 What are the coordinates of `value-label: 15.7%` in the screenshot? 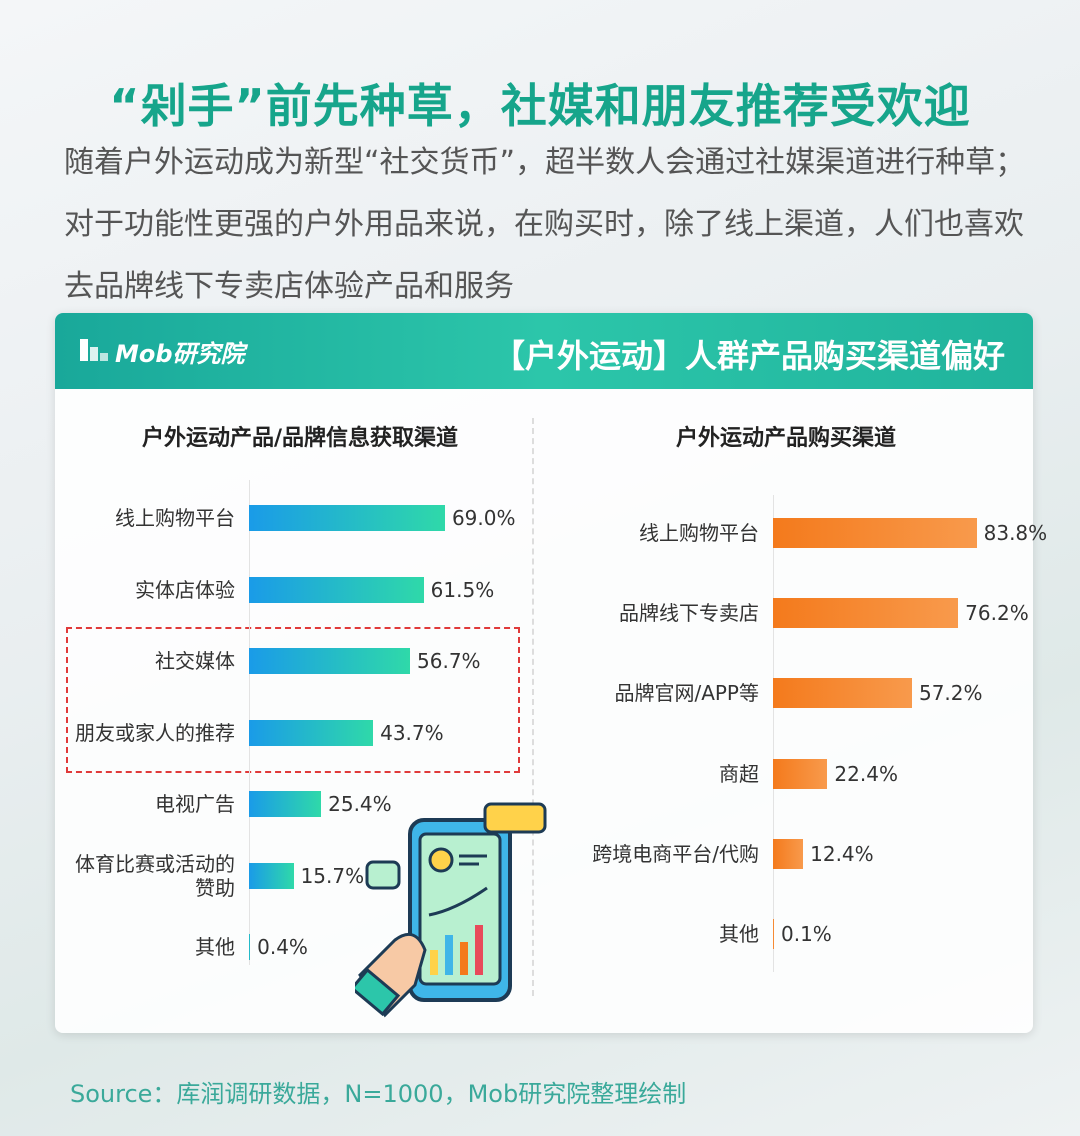 It's located at (332, 875).